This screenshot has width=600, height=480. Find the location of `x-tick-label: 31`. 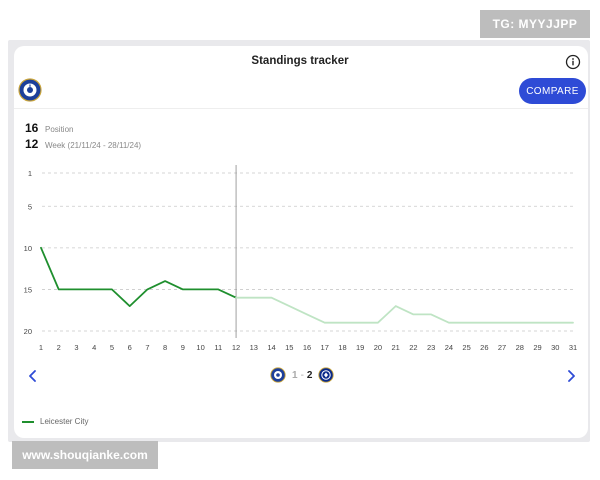

x-tick-label: 31 is located at coordinates (573, 347).